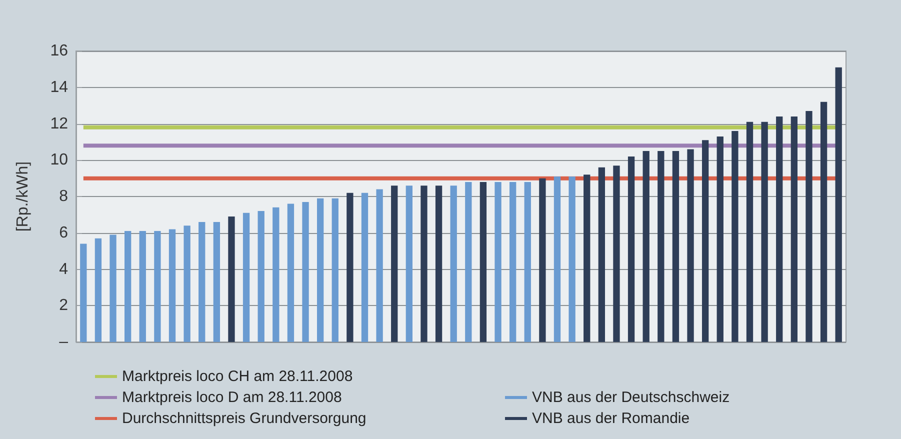 The width and height of the screenshot is (901, 439). I want to click on y-tick-label: 6, so click(63, 233).